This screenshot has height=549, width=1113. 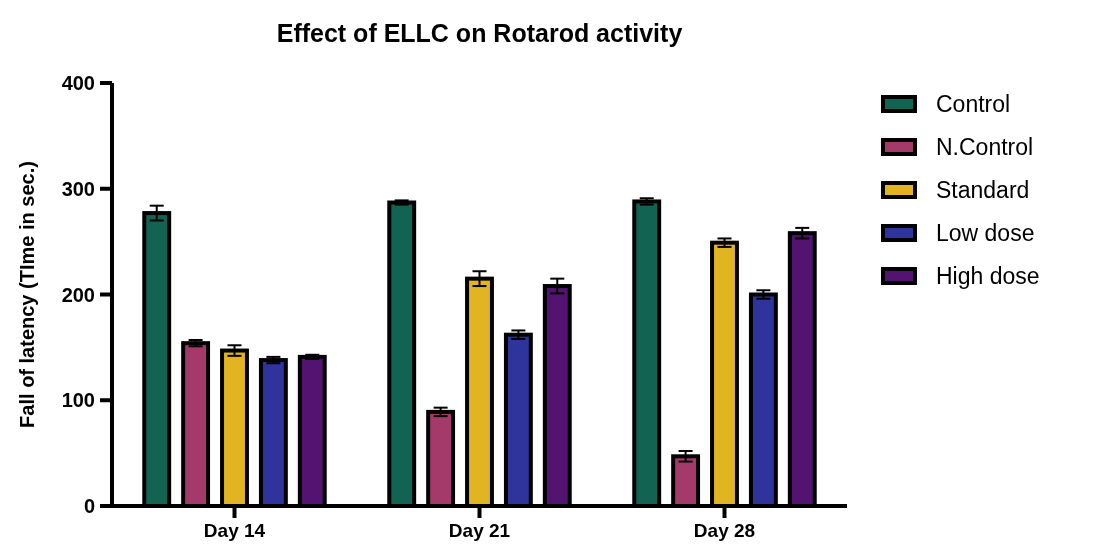 I want to click on x-tick-label: Day 21, so click(x=479, y=530).